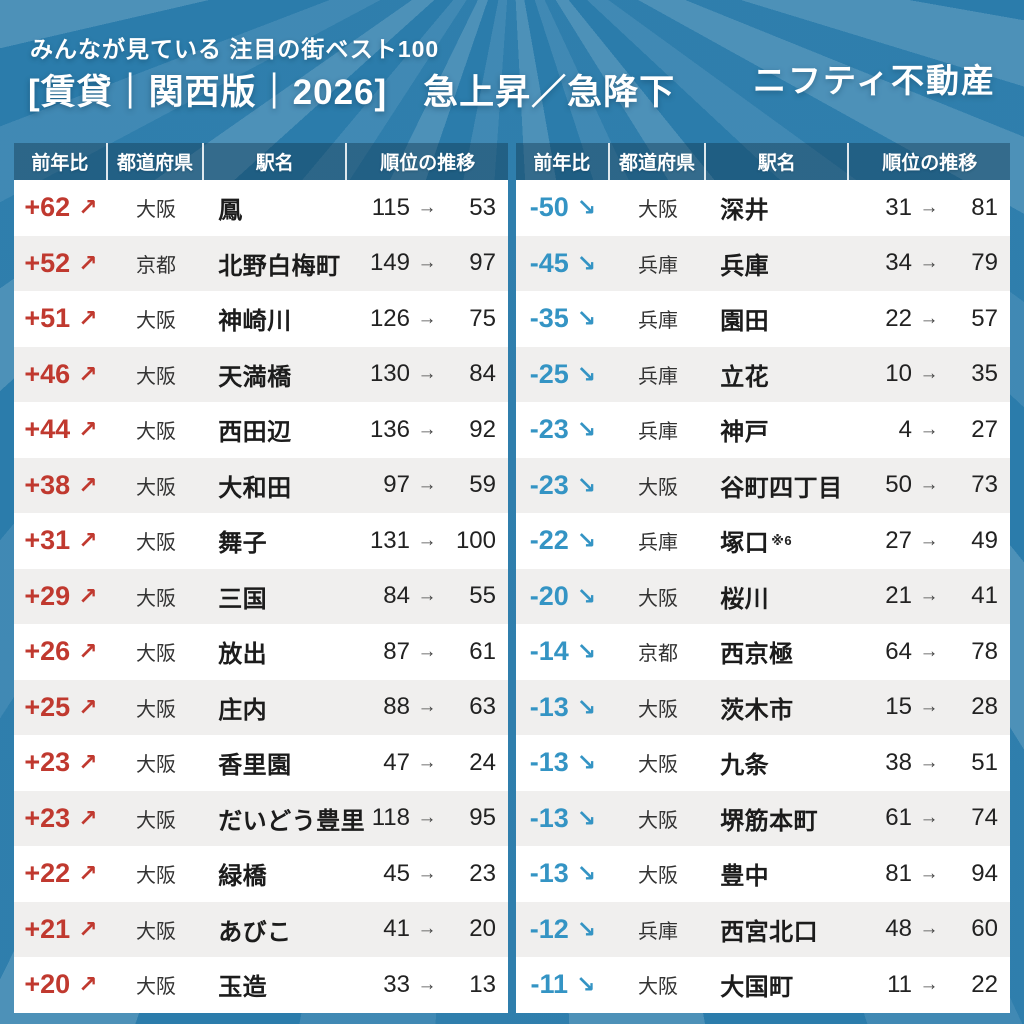 Image resolution: width=1024 pixels, height=1024 pixels. What do you see at coordinates (47, 706) in the screenshot?
I see `change-value: +25` at bounding box center [47, 706].